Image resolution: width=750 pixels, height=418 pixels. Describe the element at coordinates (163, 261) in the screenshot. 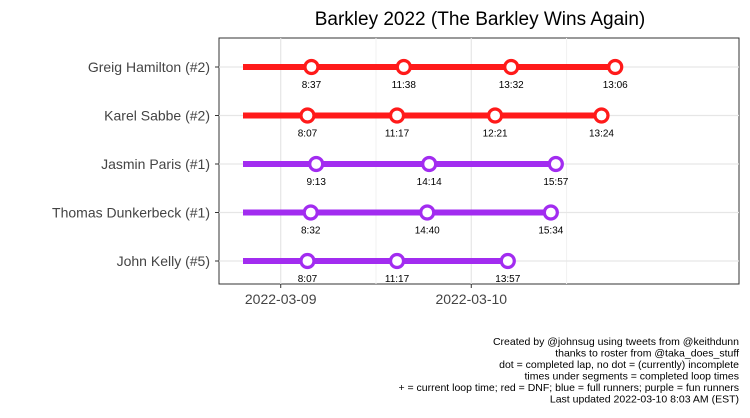

I see `runner-name-label: John Kelly (#5)` at that location.